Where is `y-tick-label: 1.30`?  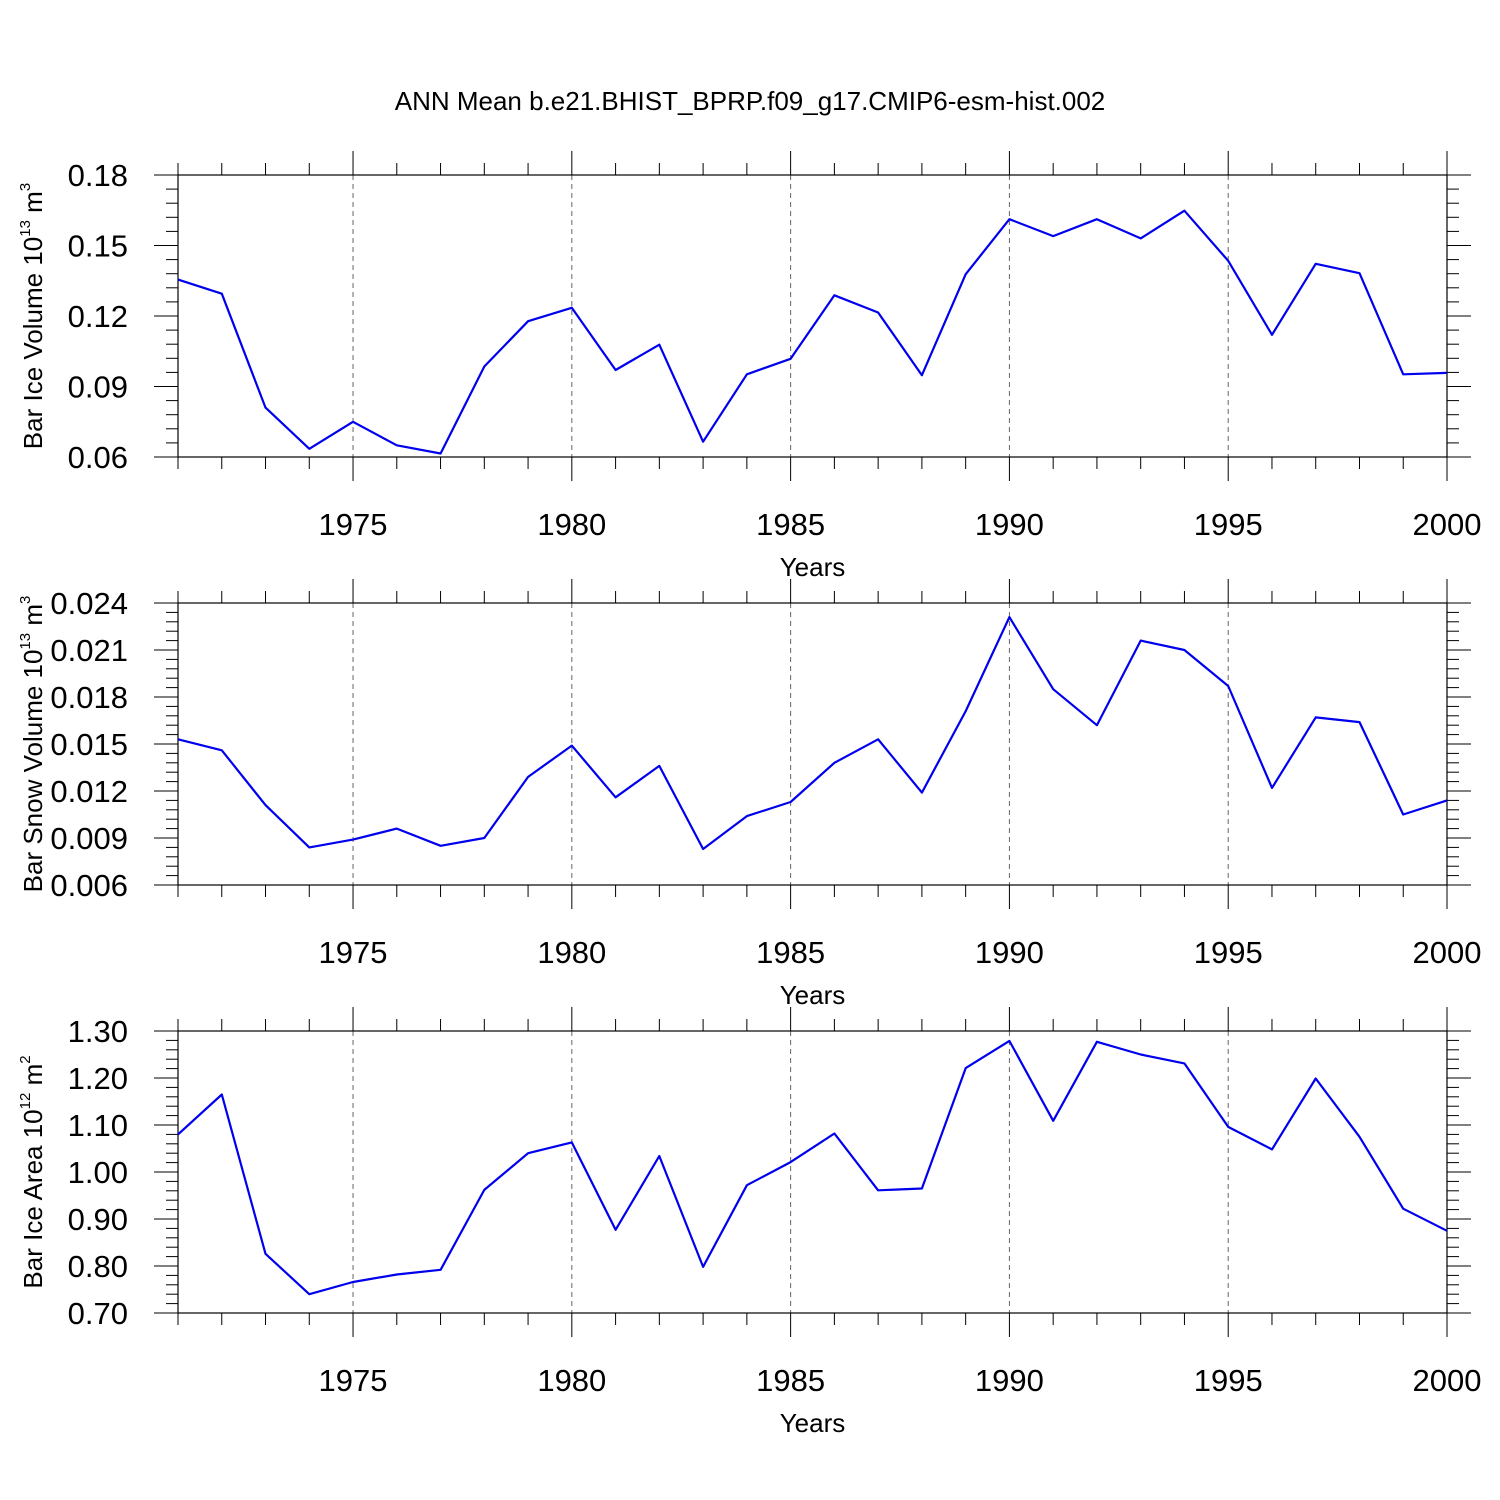 y-tick-label: 1.30 is located at coordinates (98, 1031).